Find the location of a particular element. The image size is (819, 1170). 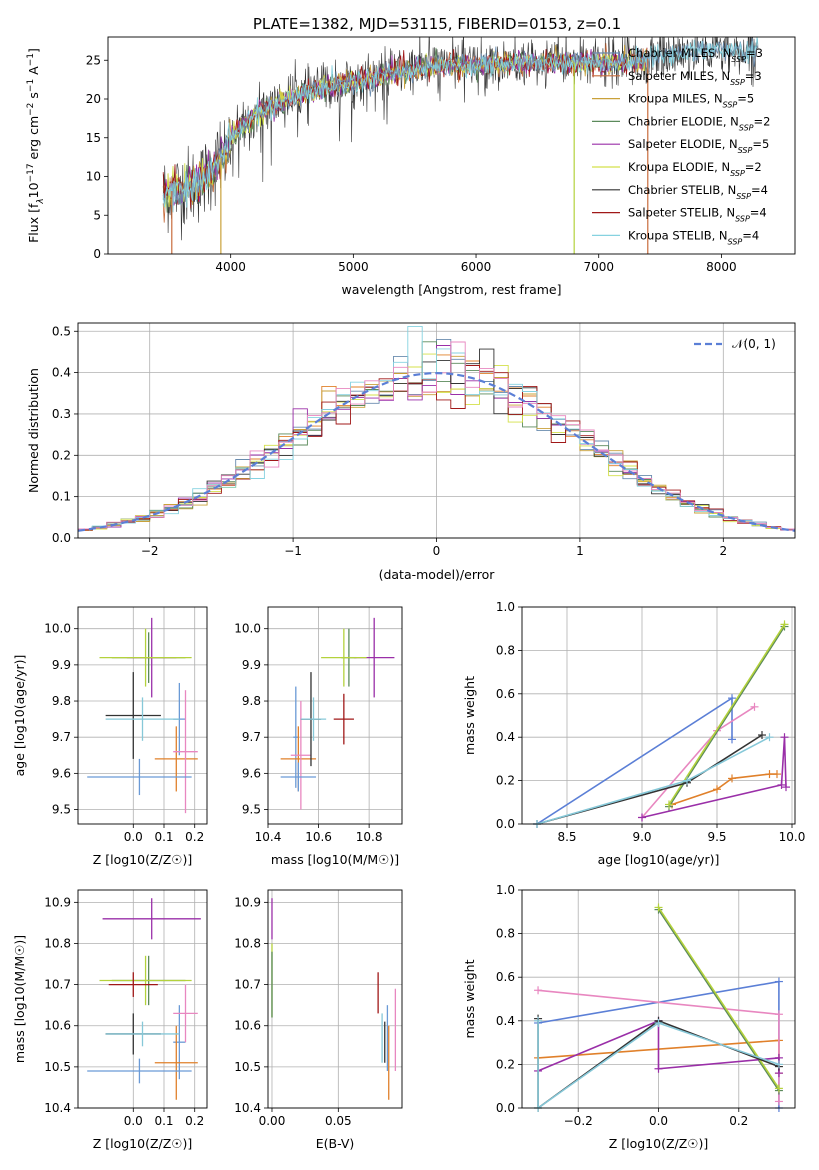

y-tick-label: 0.6 is located at coordinates (505, 694).